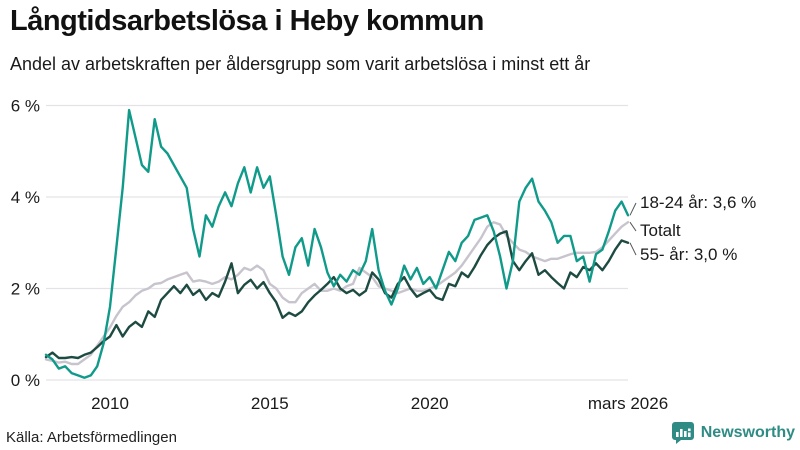 The width and height of the screenshot is (800, 450). Describe the element at coordinates (628, 403) in the screenshot. I see `x-tick-label: mars 2026` at that location.